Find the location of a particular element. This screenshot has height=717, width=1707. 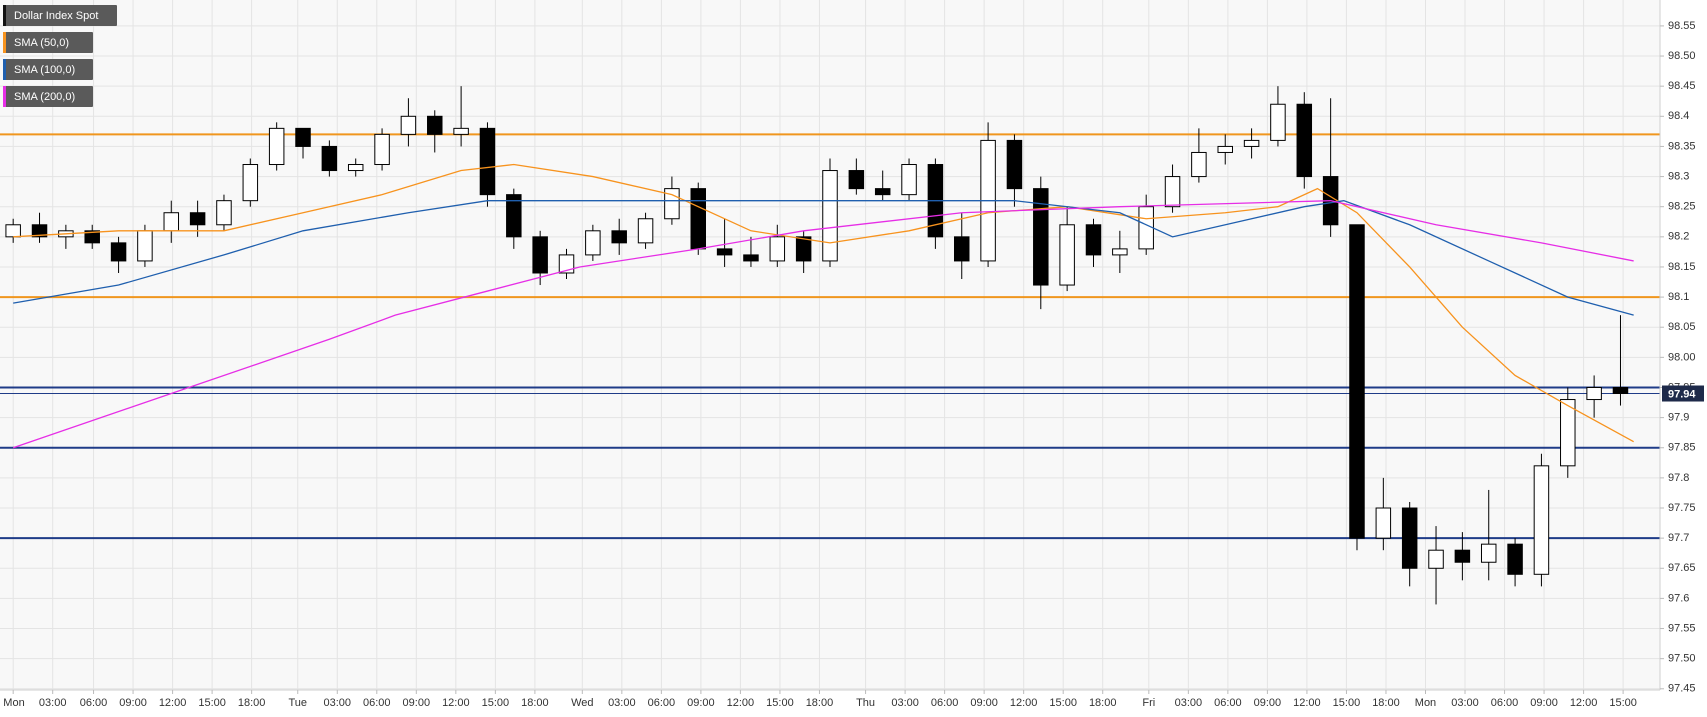

y-tick-label: 98.3 is located at coordinates (1678, 176).